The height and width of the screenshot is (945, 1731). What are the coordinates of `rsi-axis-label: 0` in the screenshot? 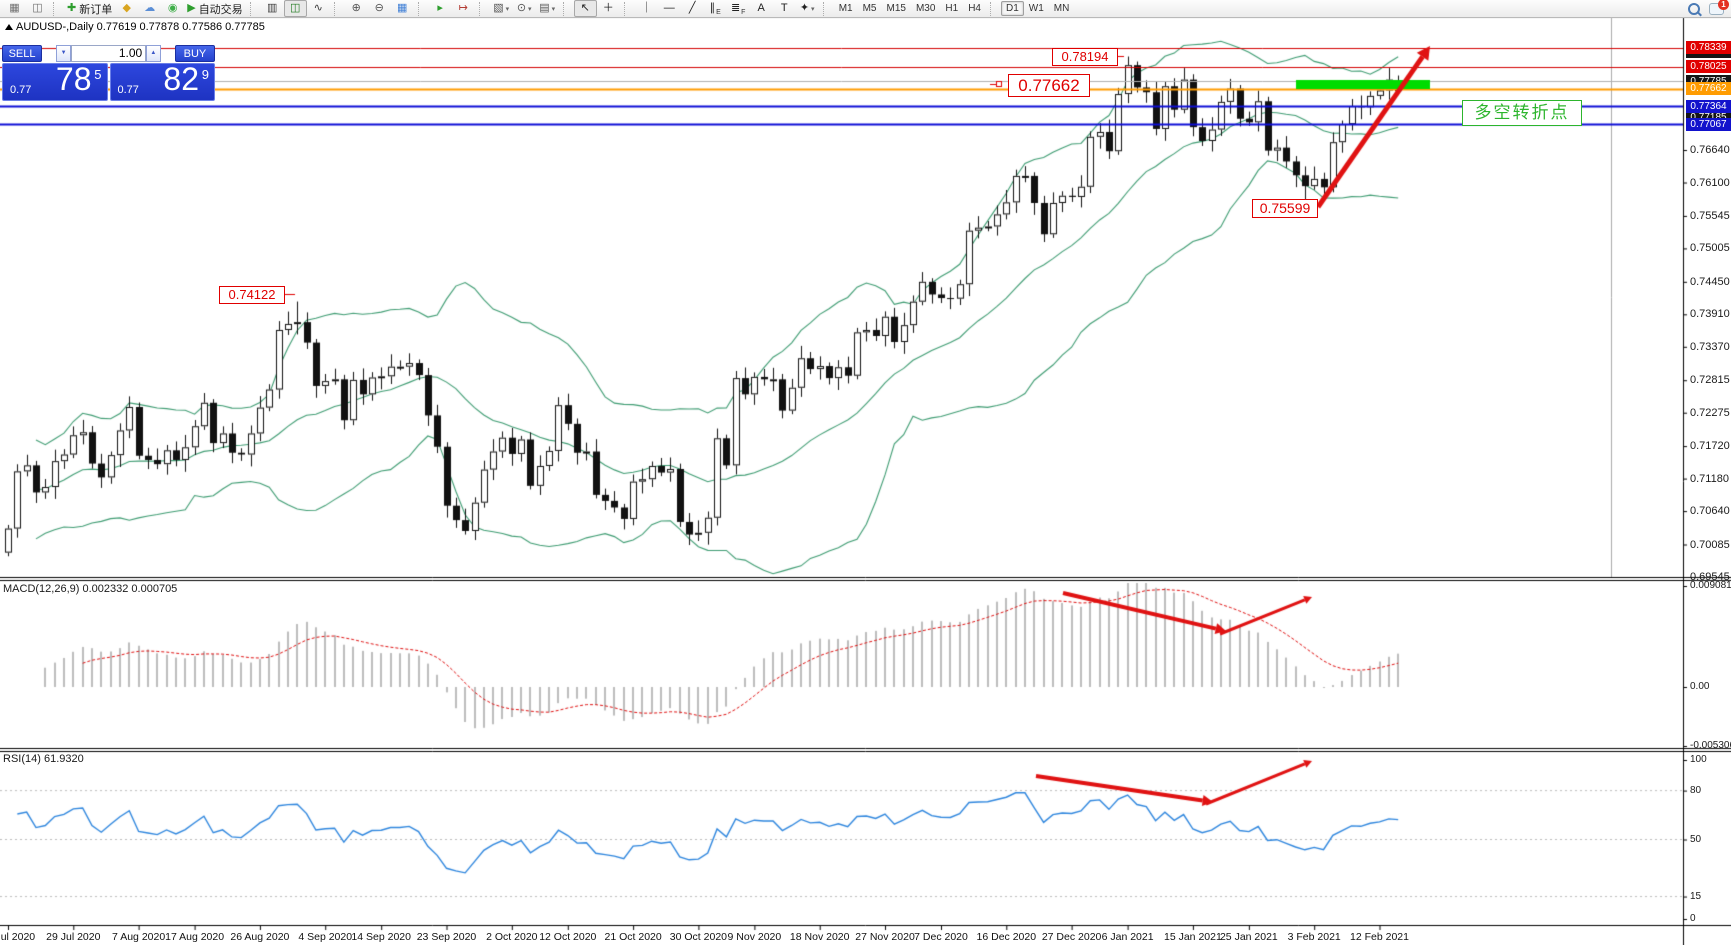 It's located at (1693, 918).